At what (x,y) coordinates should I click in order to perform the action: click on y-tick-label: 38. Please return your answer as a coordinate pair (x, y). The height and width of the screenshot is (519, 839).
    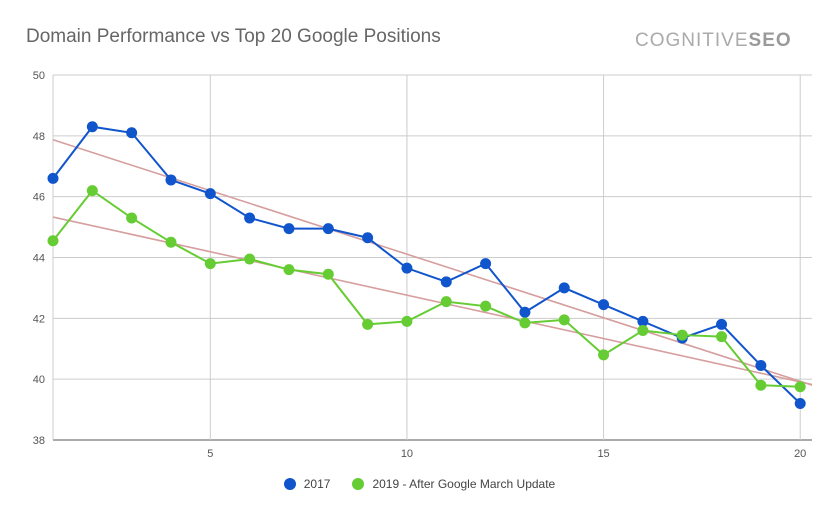
    Looking at the image, I should click on (39, 441).